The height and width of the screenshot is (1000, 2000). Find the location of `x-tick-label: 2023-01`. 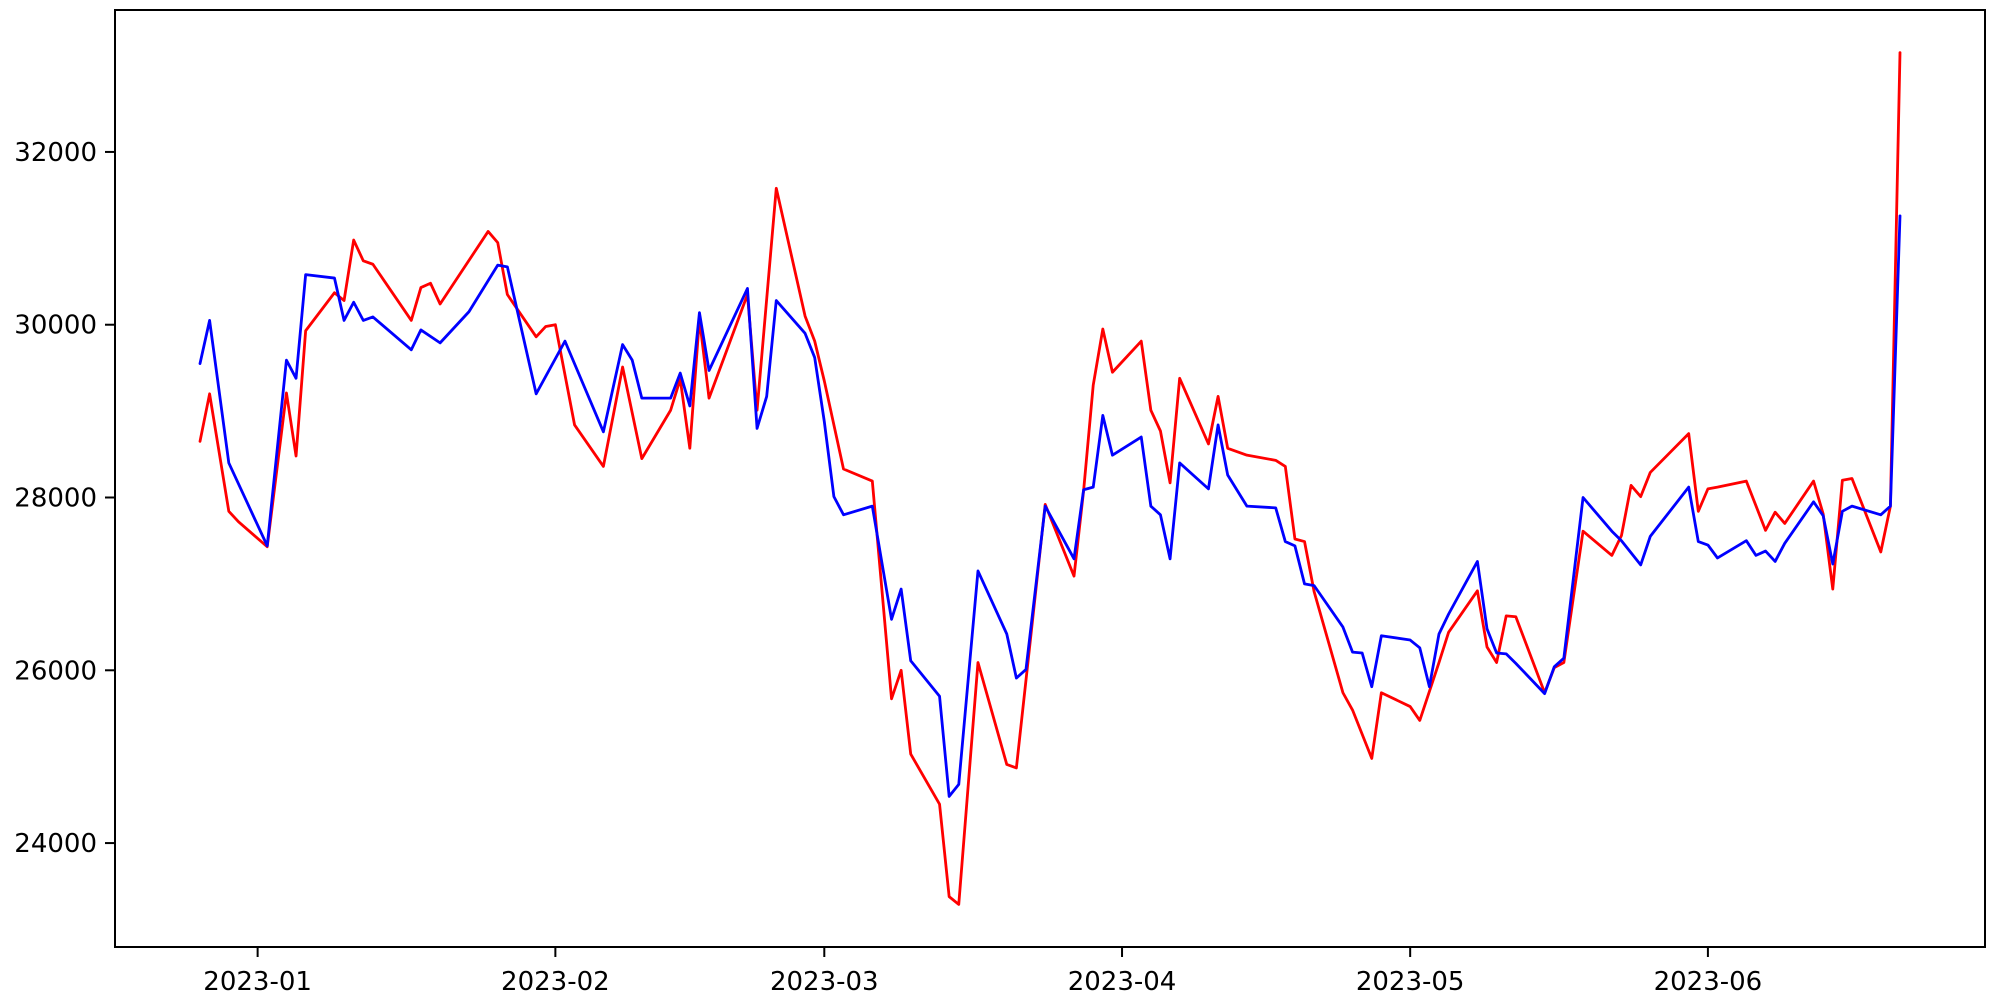

x-tick-label: 2023-01 is located at coordinates (257, 982).